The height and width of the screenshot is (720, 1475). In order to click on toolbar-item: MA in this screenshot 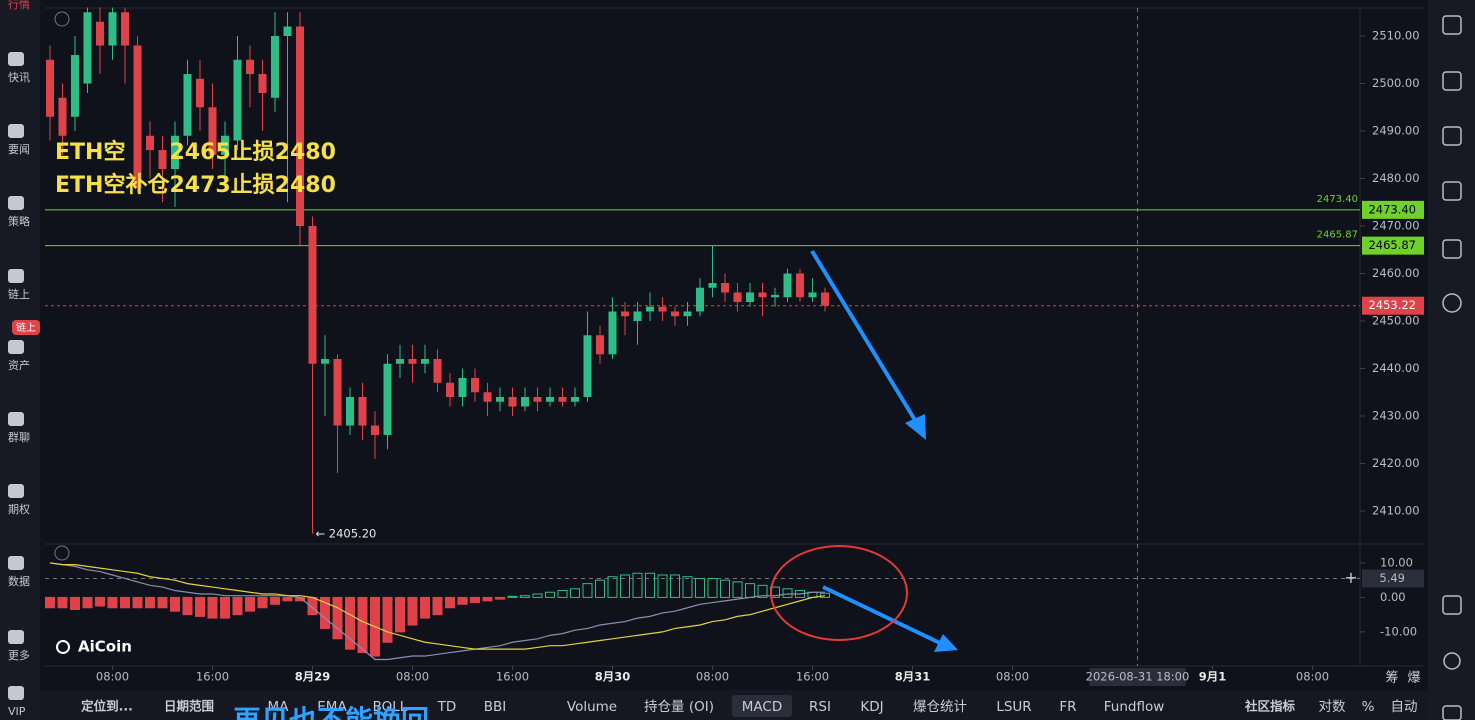, I will do `click(279, 707)`.